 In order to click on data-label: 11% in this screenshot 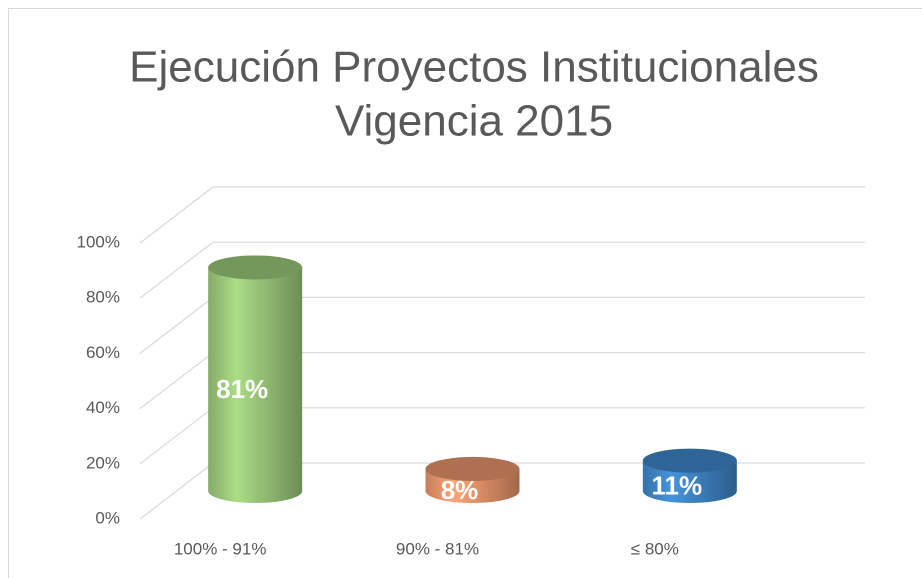, I will do `click(677, 486)`.